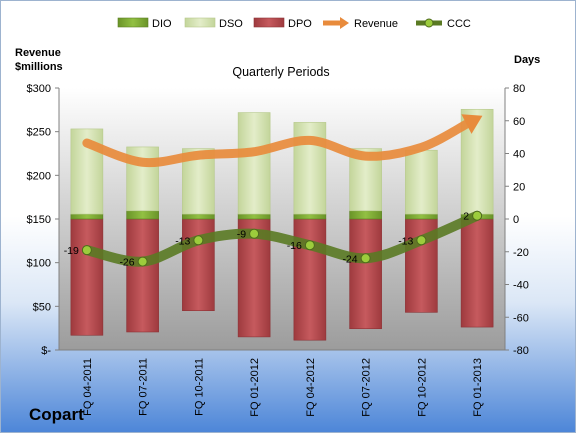 This screenshot has height=434, width=576. I want to click on chart-title: Quarterly Periods, so click(280, 72).